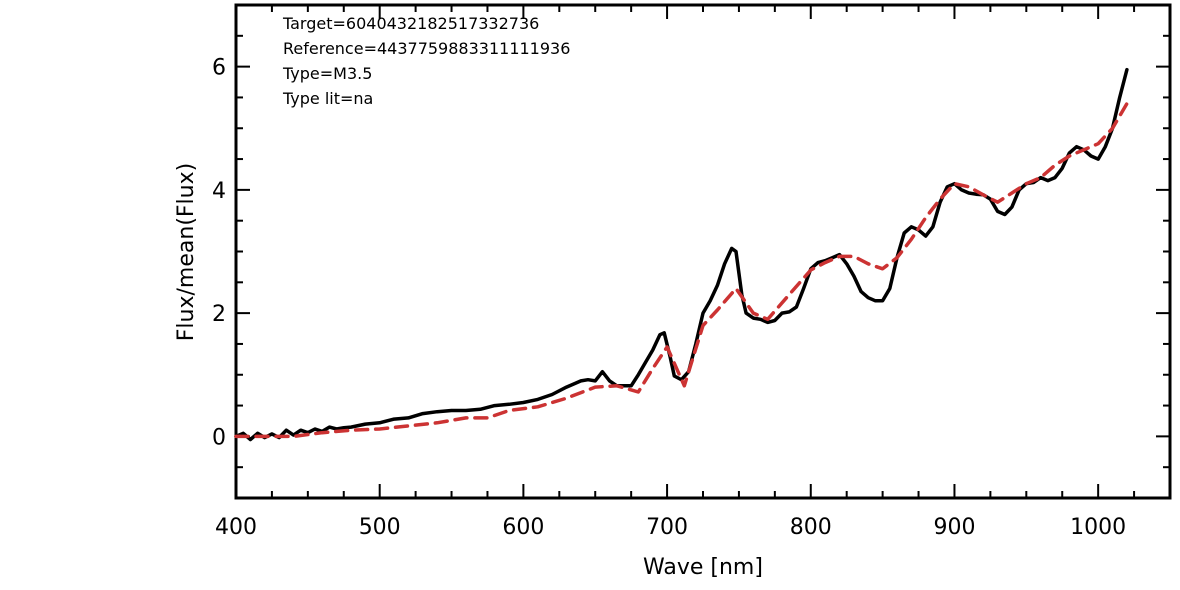 The height and width of the screenshot is (590, 1180). I want to click on y-axis-label: Flux/mean(Flux), so click(186, 252).